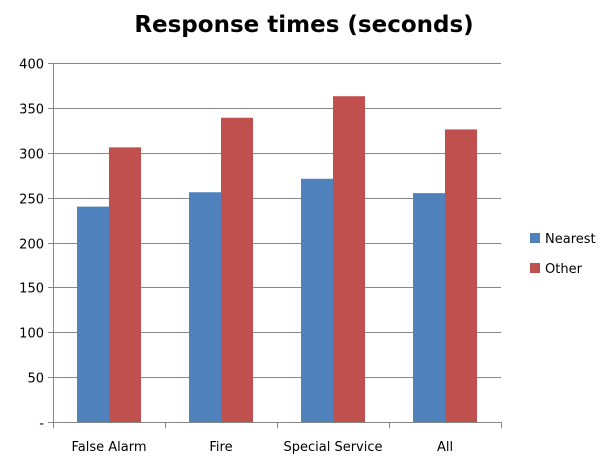  I want to click on x-tick-label: False Alarm, so click(108, 447).